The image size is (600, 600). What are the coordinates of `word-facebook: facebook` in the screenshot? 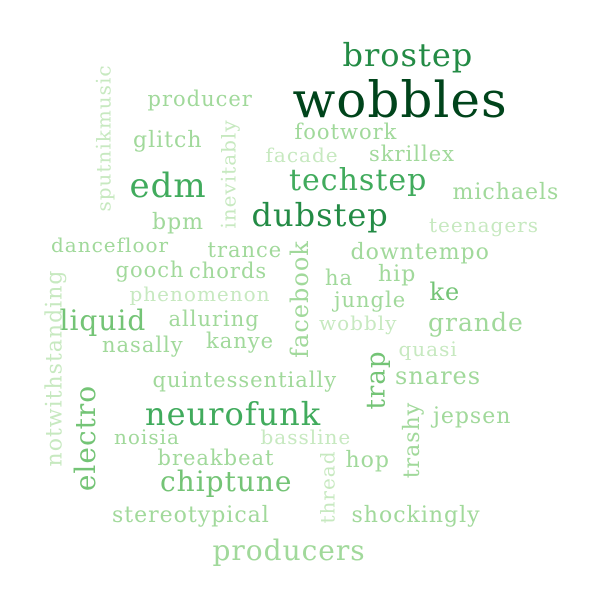 It's located at (299, 299).